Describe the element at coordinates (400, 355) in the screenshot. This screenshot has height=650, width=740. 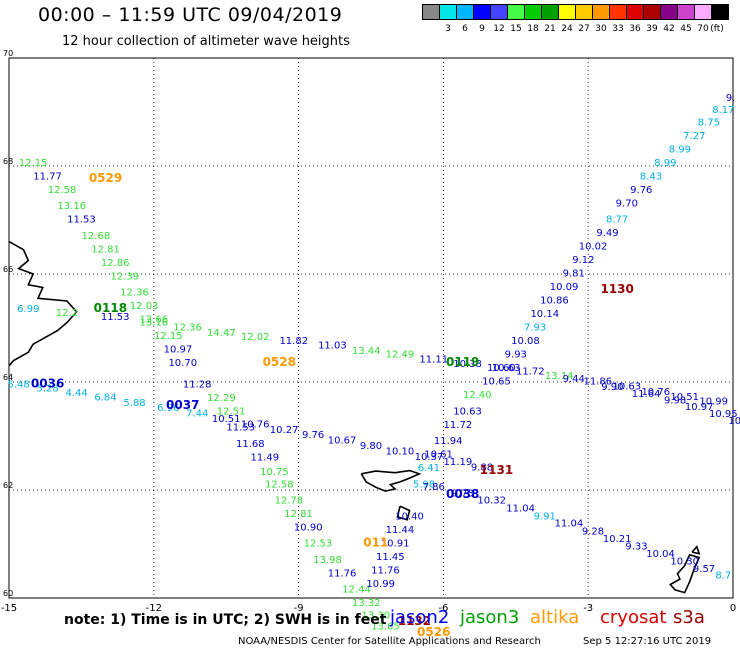
I see `wave-height-value: 12.49` at that location.